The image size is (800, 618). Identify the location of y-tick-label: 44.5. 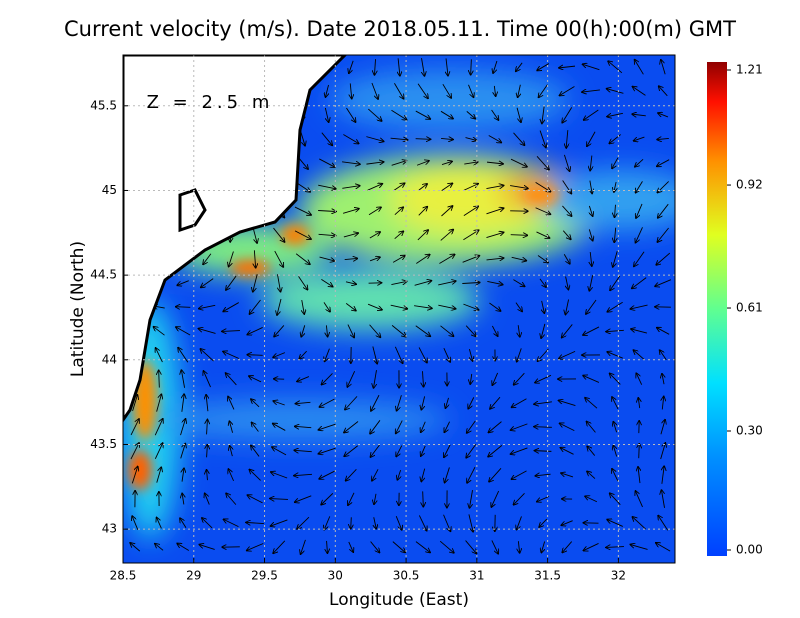
(103, 275).